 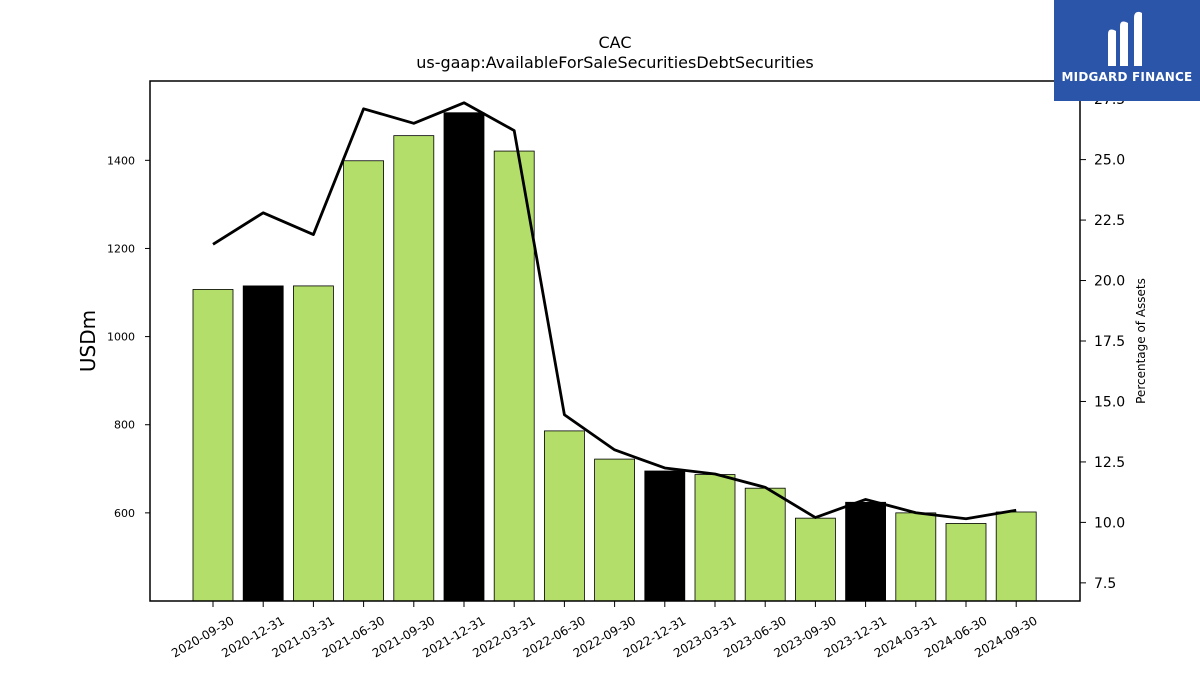 What do you see at coordinates (124, 513) in the screenshot?
I see `y-tick-label: 600` at bounding box center [124, 513].